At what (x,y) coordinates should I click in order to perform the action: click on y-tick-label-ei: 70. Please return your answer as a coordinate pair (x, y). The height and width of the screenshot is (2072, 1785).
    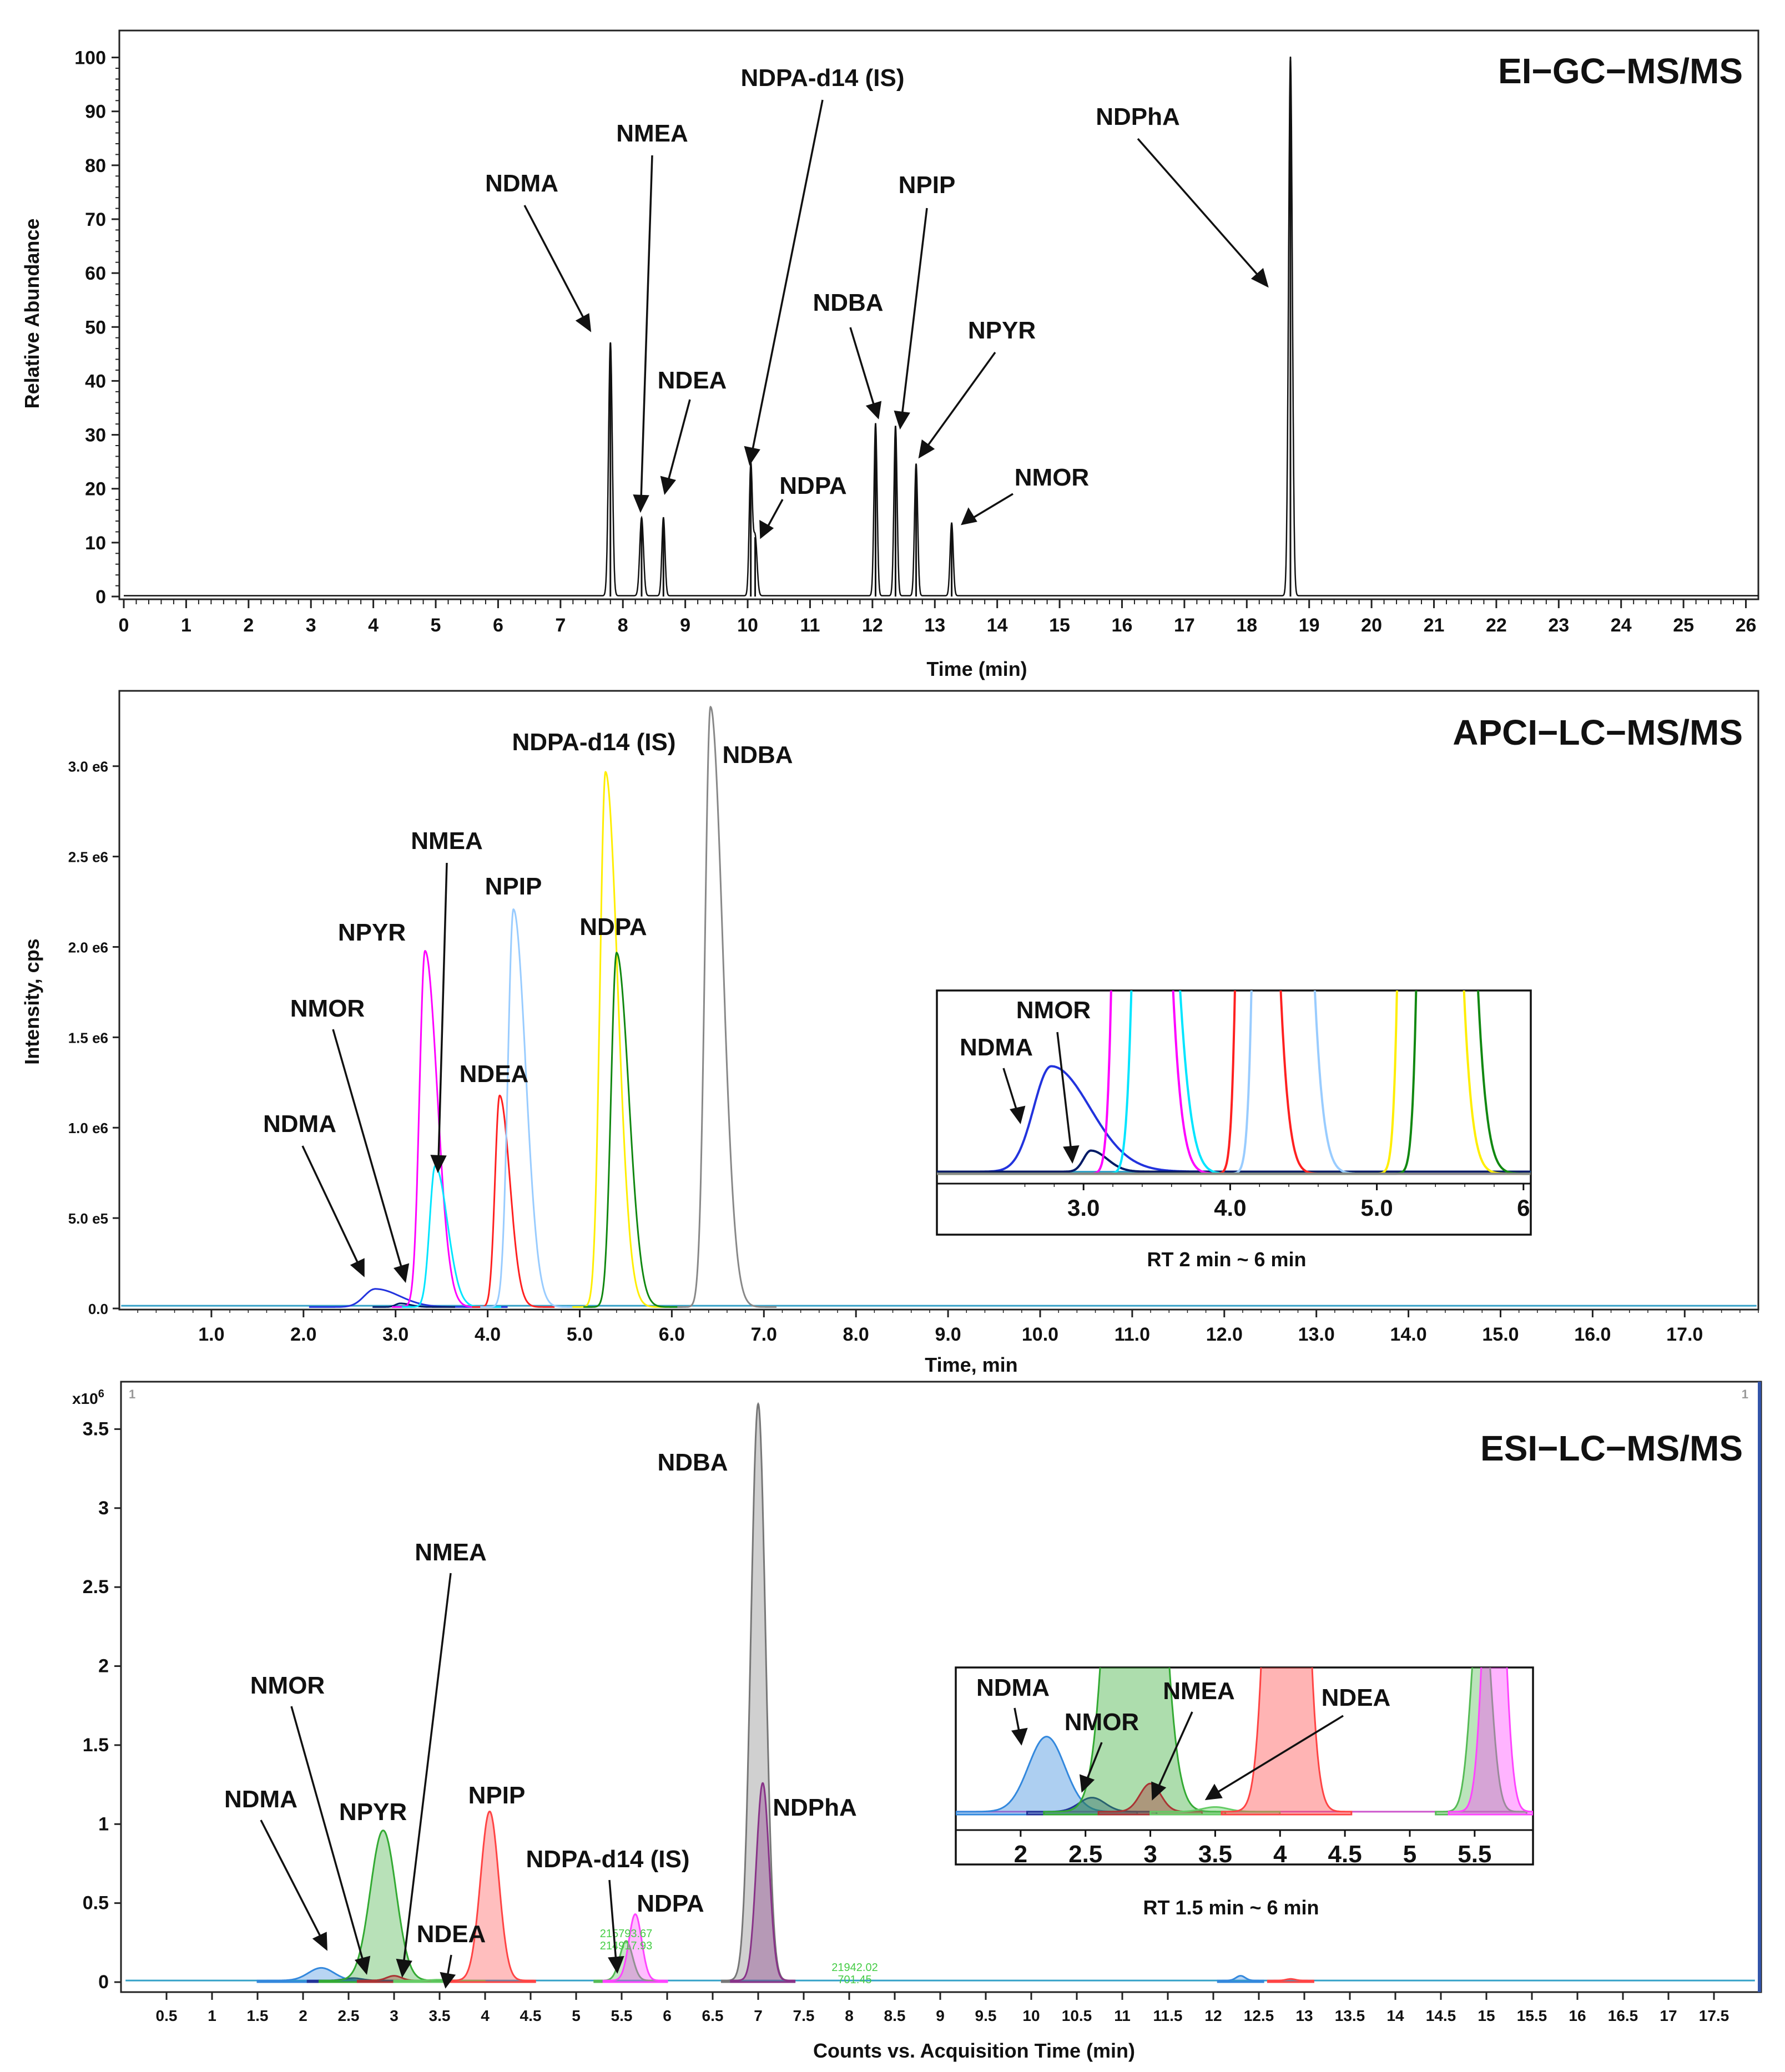
    Looking at the image, I should click on (95, 219).